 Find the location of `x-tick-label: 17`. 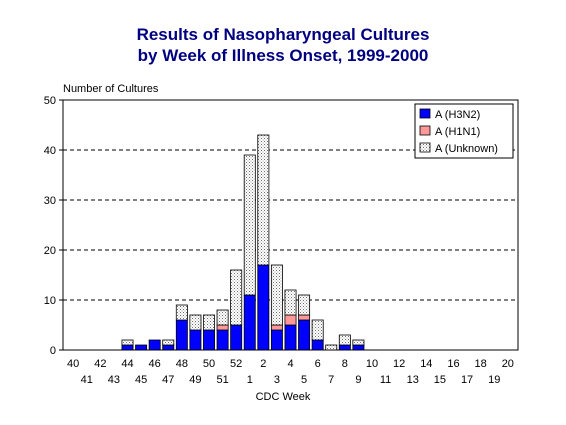

x-tick-label: 17 is located at coordinates (467, 380).